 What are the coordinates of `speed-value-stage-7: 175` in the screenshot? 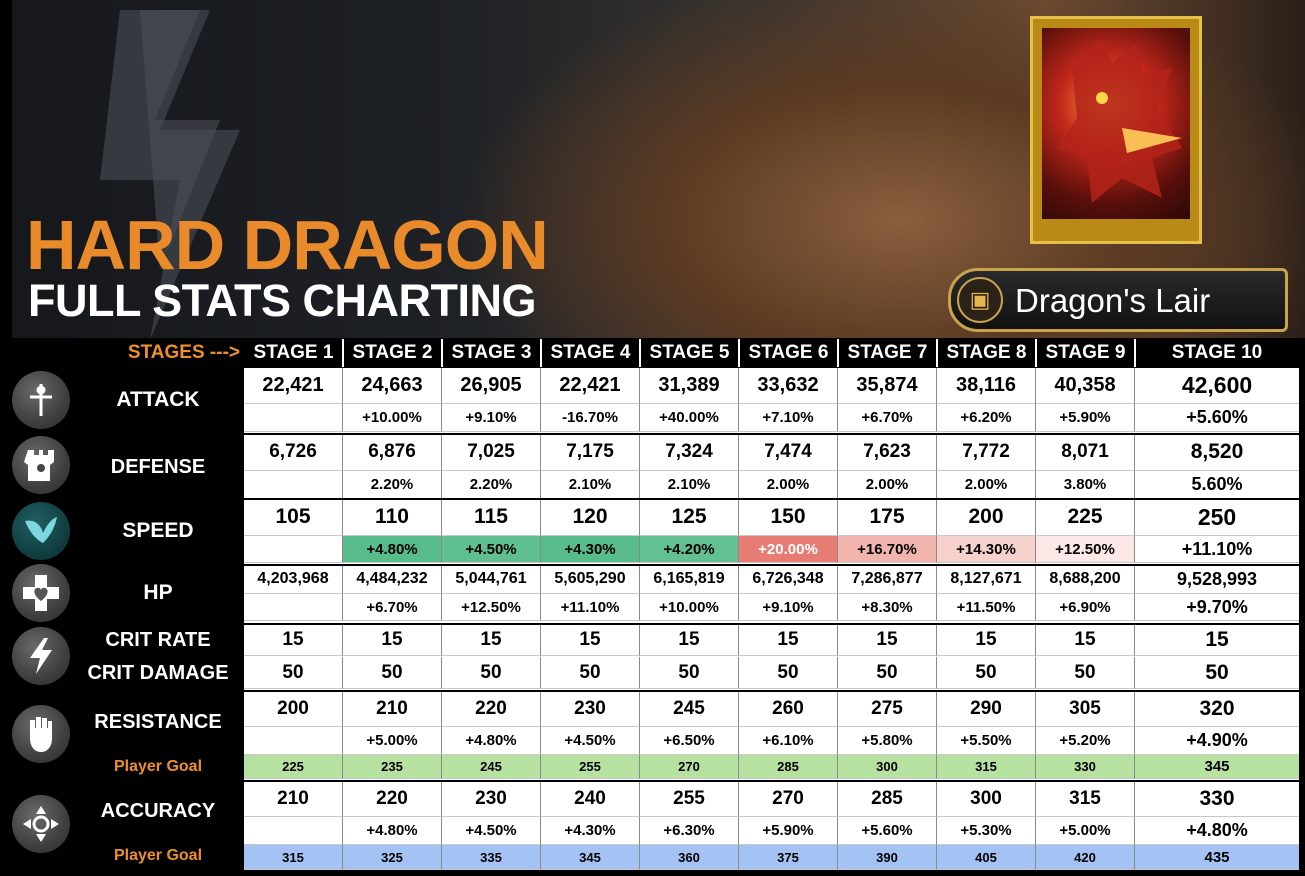 It's located at (887, 517).